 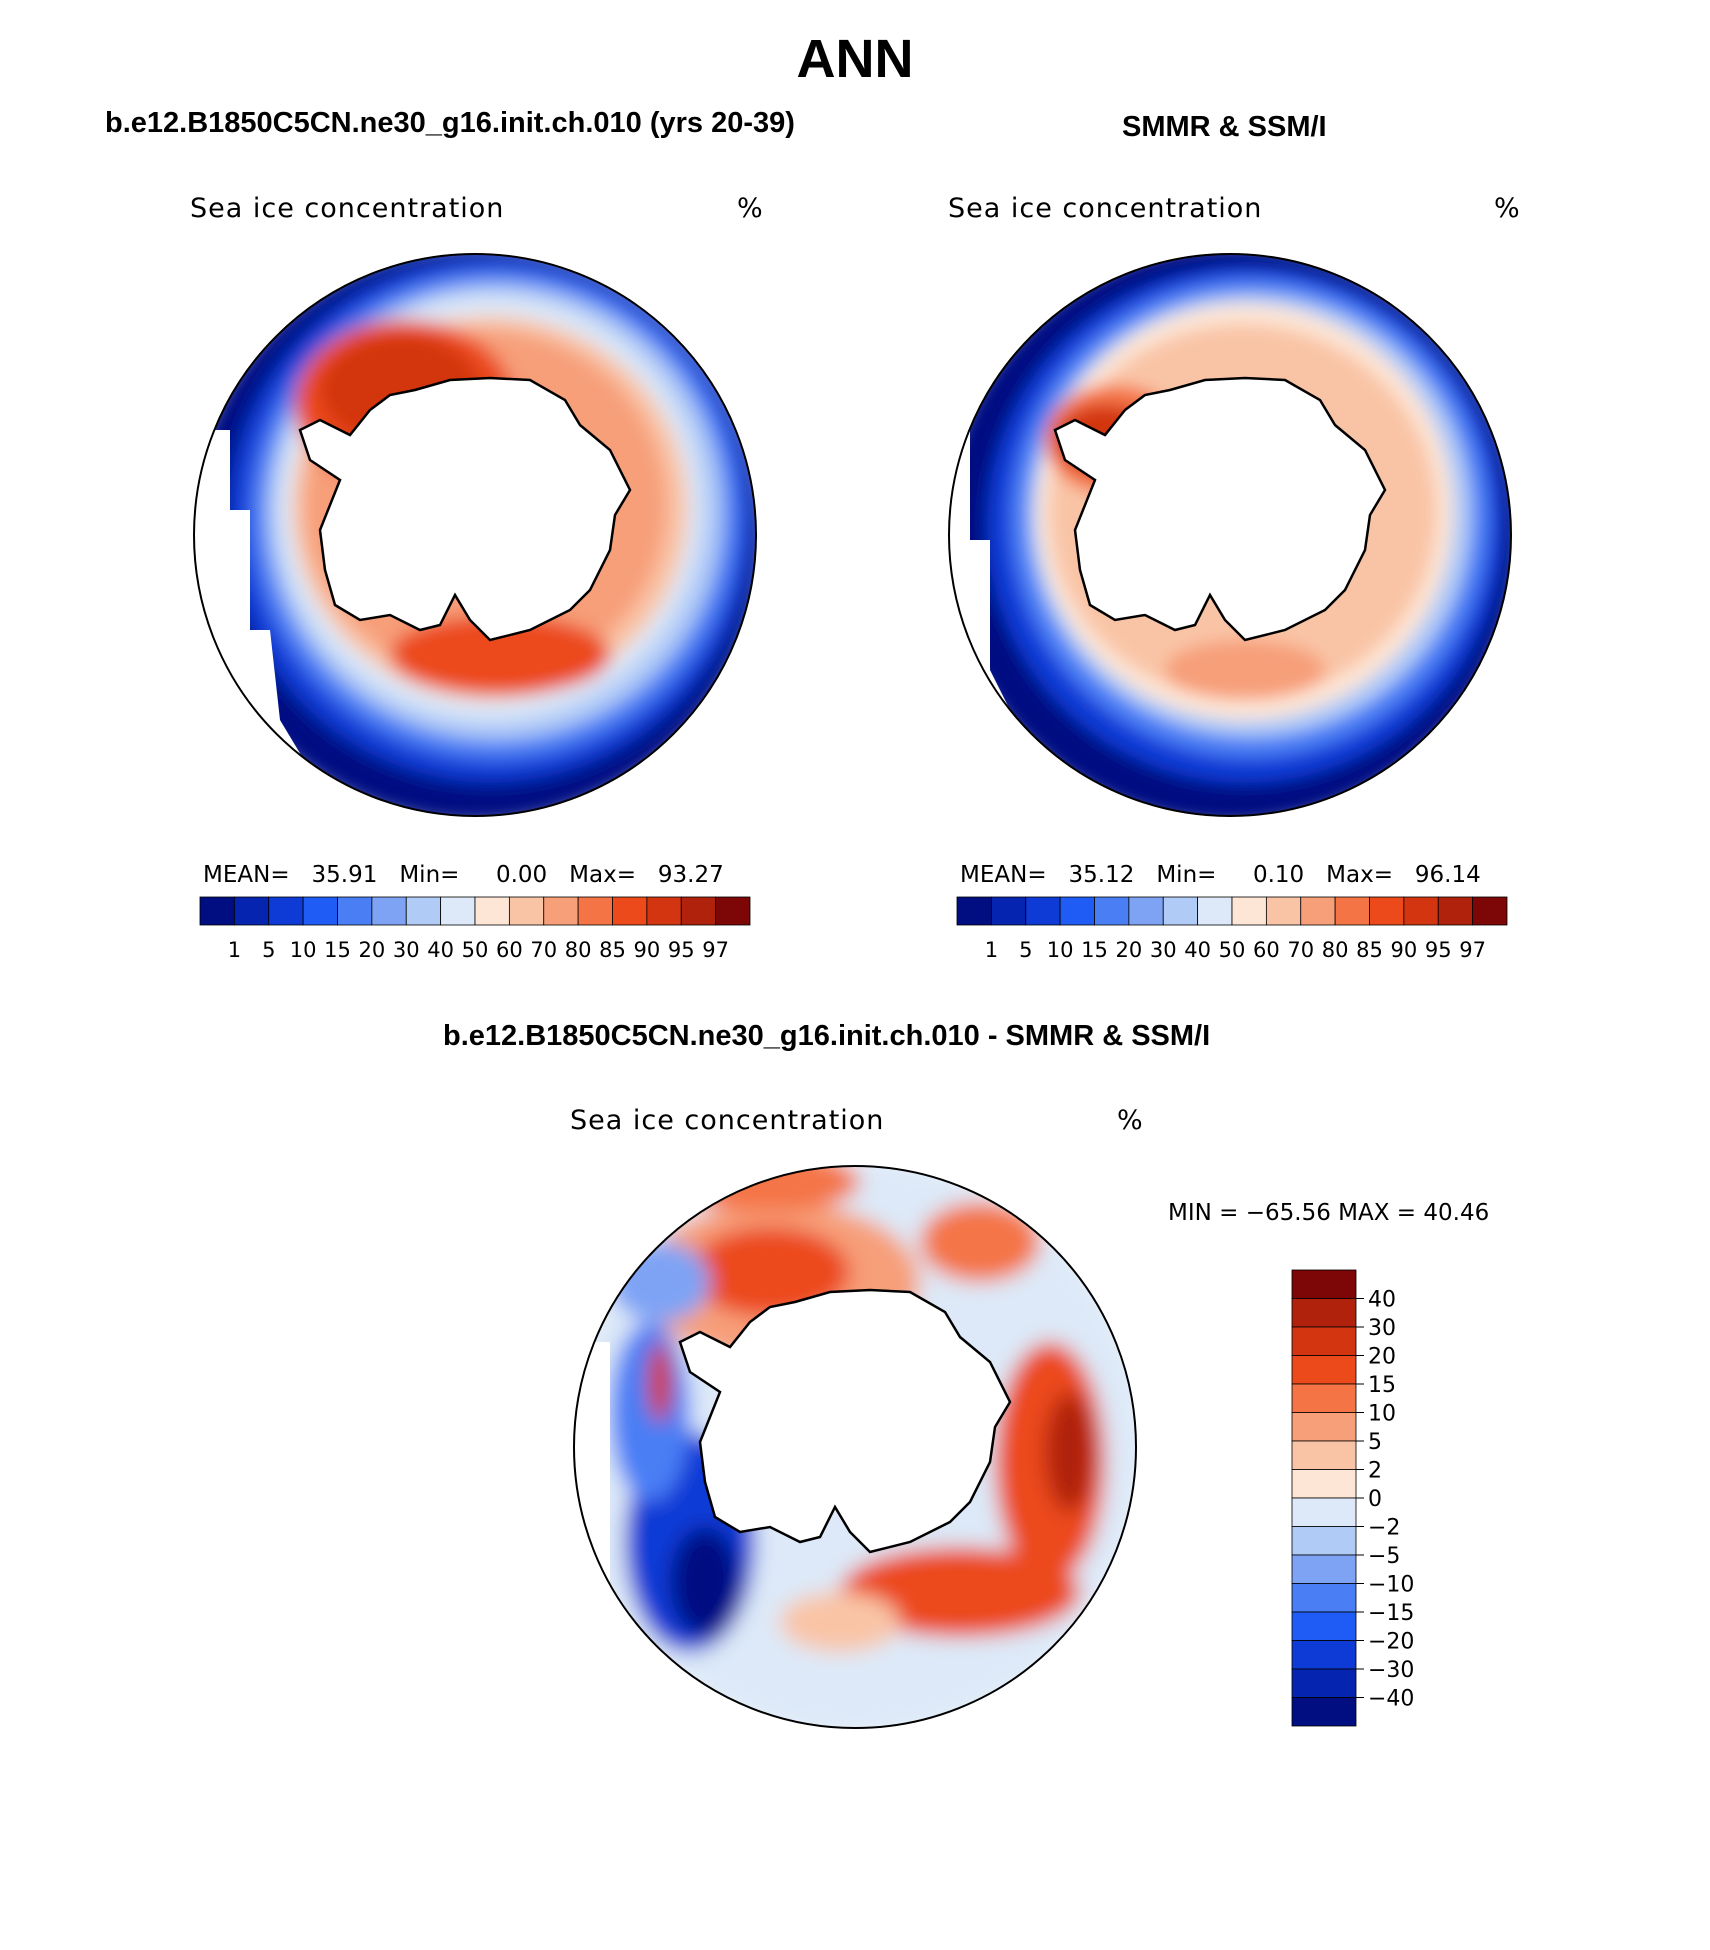 What do you see at coordinates (1375, 1471) in the screenshot?
I see `colorbar-tick-label: 2` at bounding box center [1375, 1471].